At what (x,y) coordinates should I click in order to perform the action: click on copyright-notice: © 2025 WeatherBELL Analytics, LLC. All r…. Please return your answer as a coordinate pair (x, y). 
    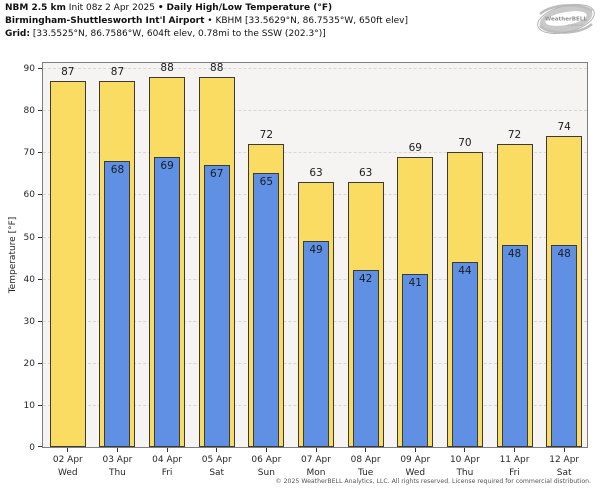
    Looking at the image, I should click on (433, 481).